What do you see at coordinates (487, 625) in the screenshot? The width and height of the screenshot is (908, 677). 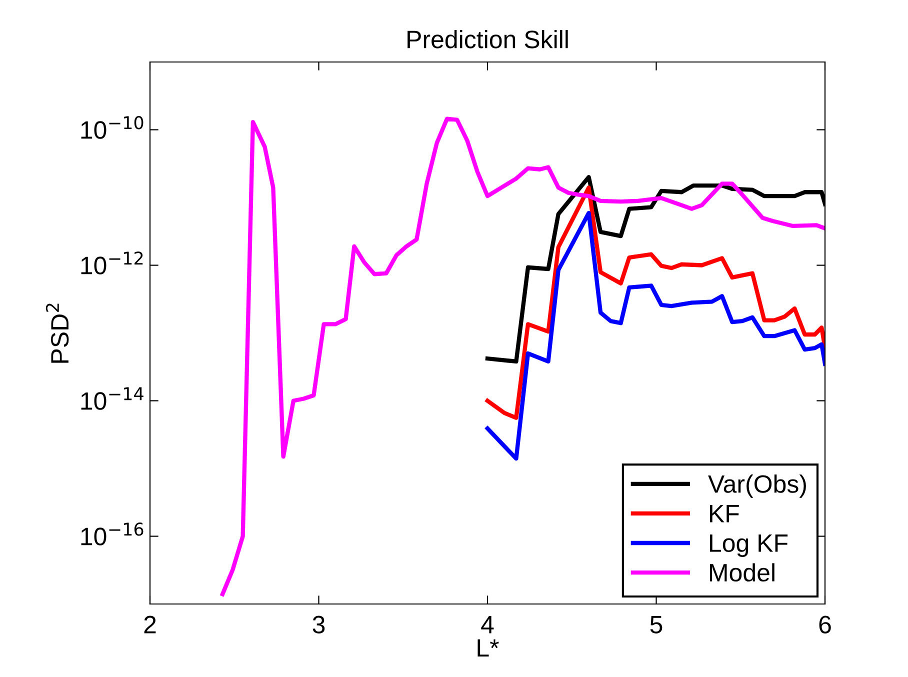 I see `x-tick-label: 4` at bounding box center [487, 625].